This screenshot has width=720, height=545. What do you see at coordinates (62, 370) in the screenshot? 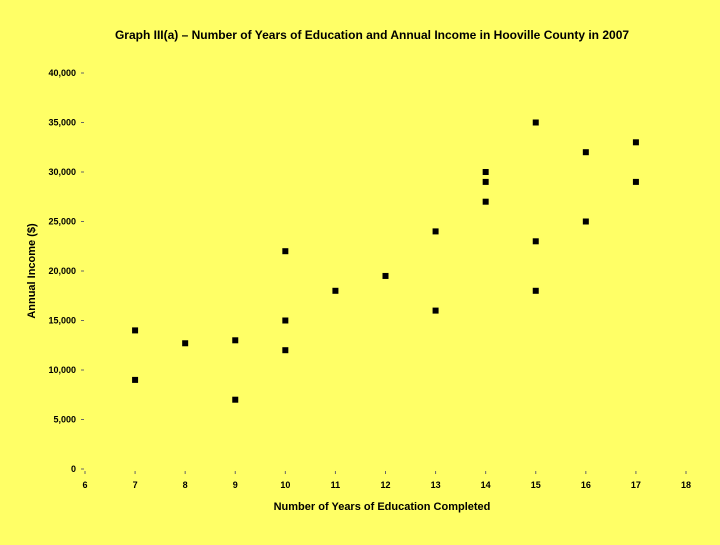
I see `y-tick-label: 10,000` at bounding box center [62, 370].